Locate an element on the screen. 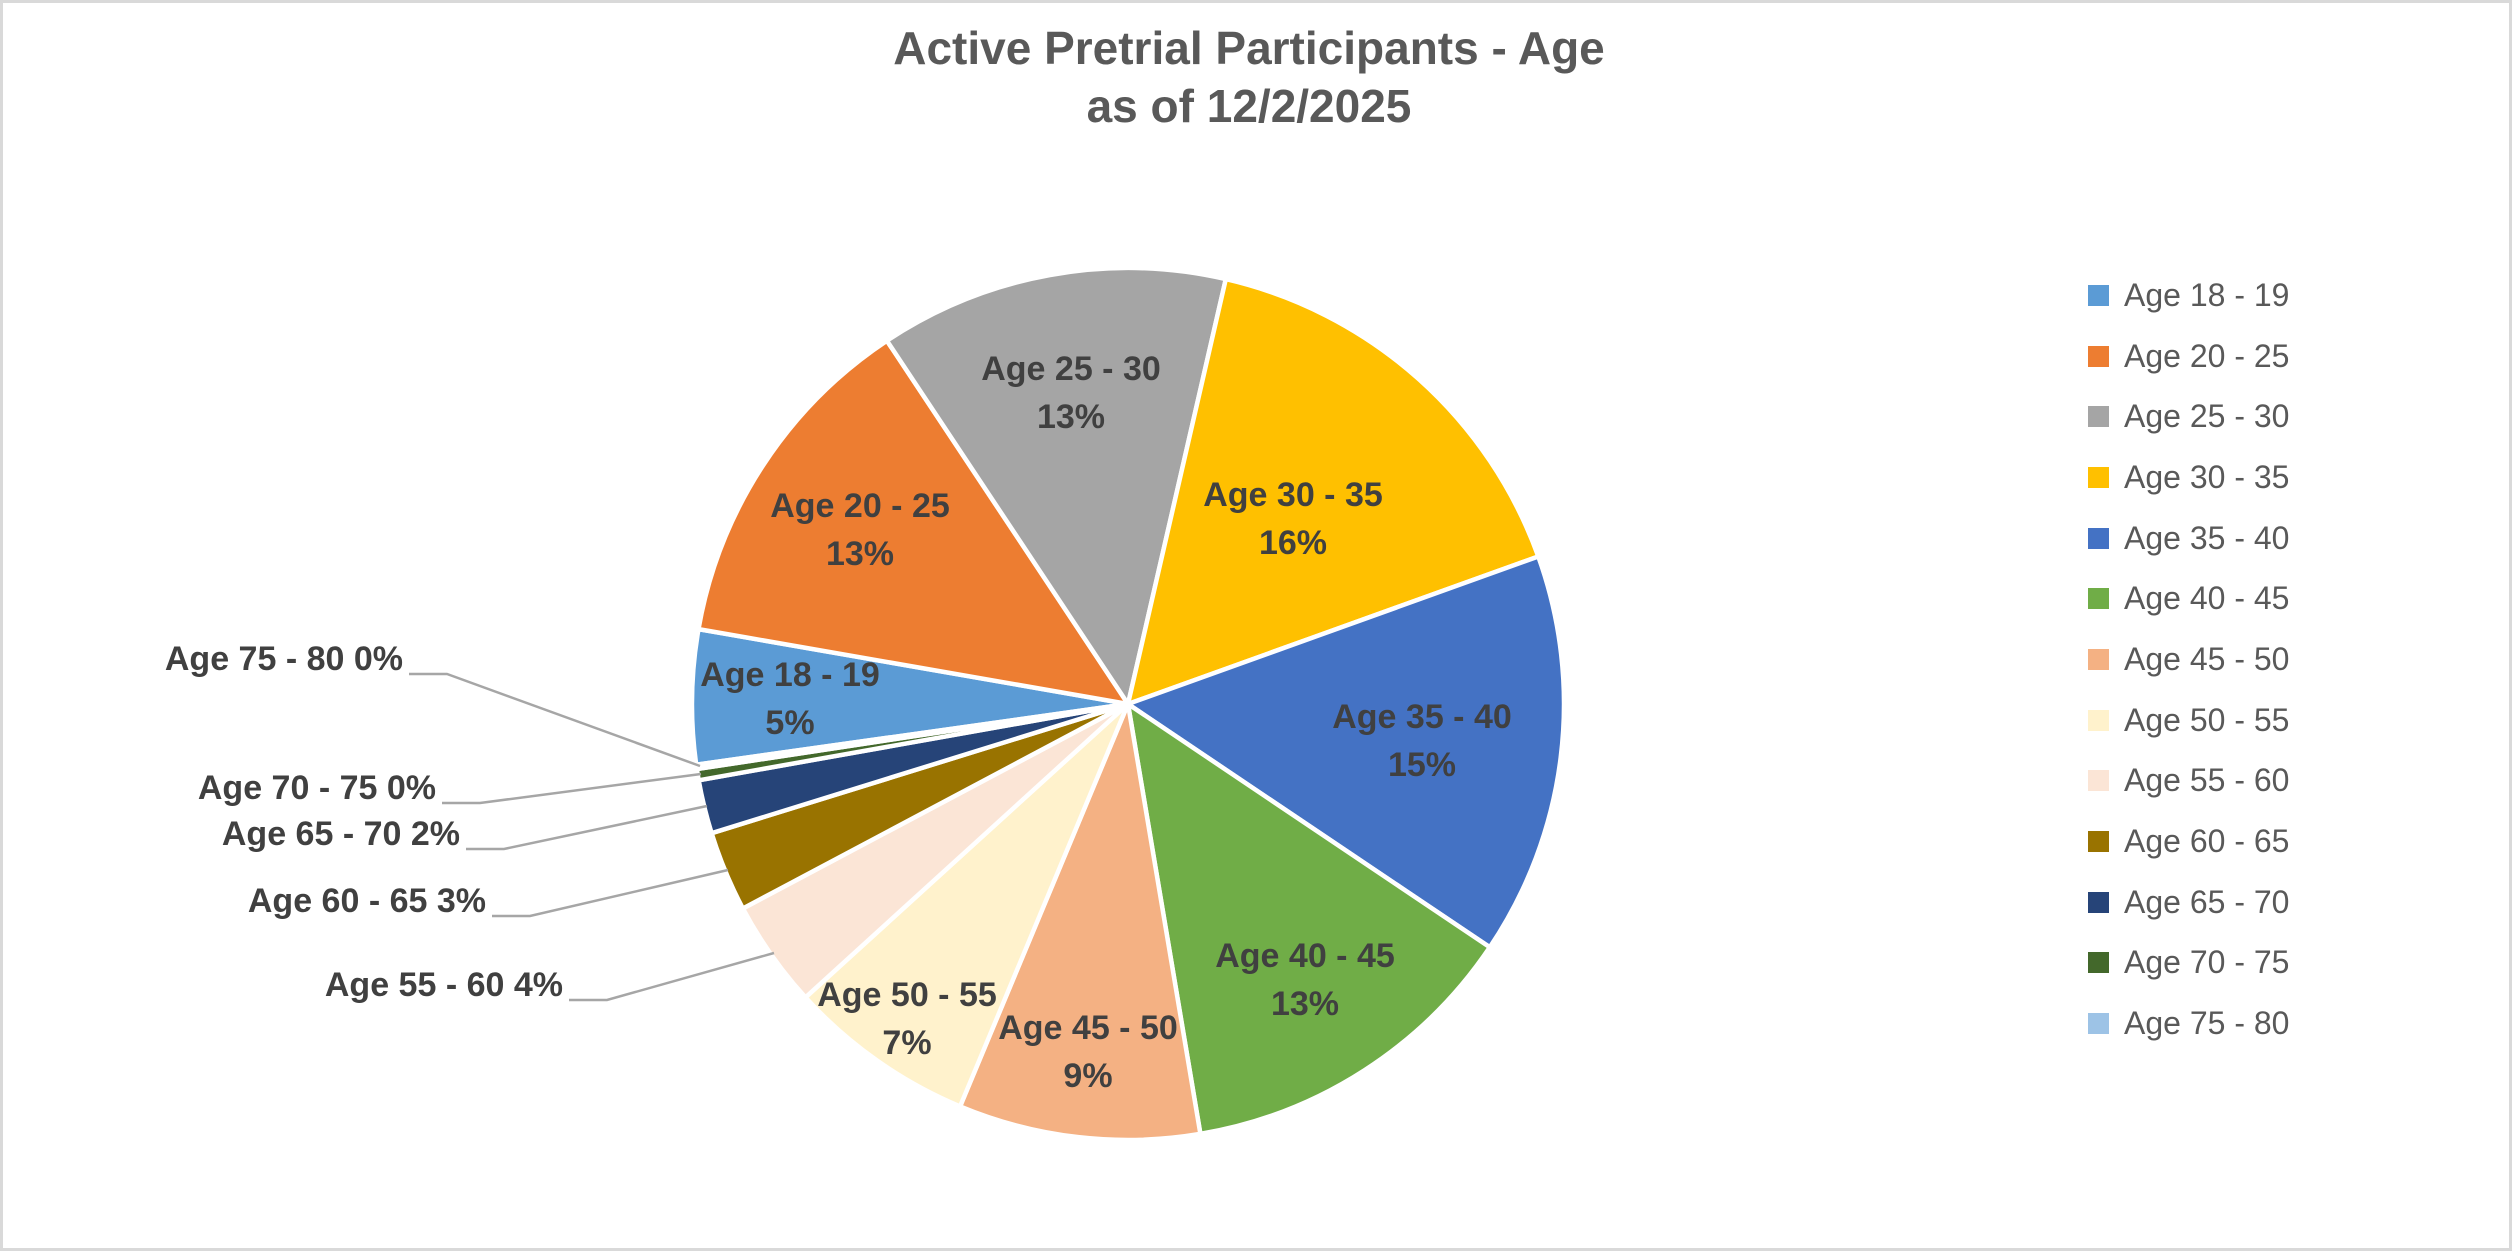  legend-item-label: Age 70 - 75 is located at coordinates (2207, 962).